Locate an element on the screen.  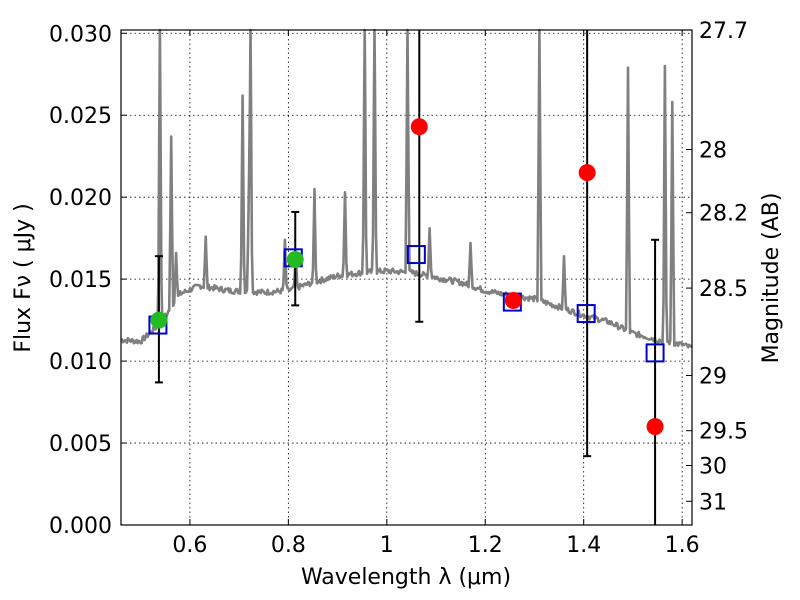
y2-tick-label: 30 is located at coordinates (713, 466).